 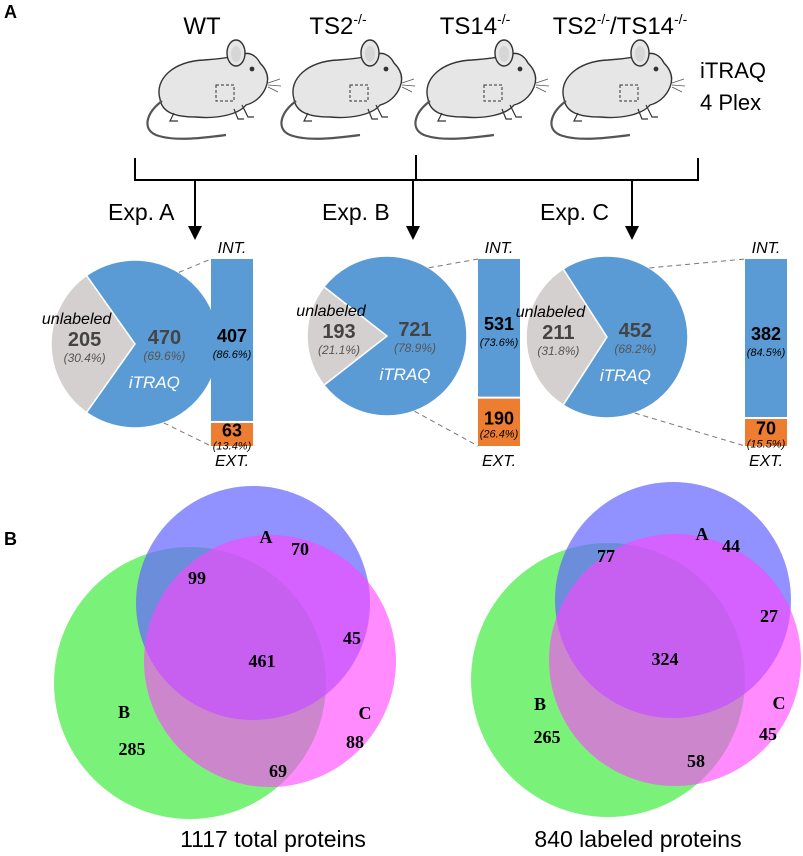 I want to click on exp-a-ext-label: EXT., so click(x=232, y=461).